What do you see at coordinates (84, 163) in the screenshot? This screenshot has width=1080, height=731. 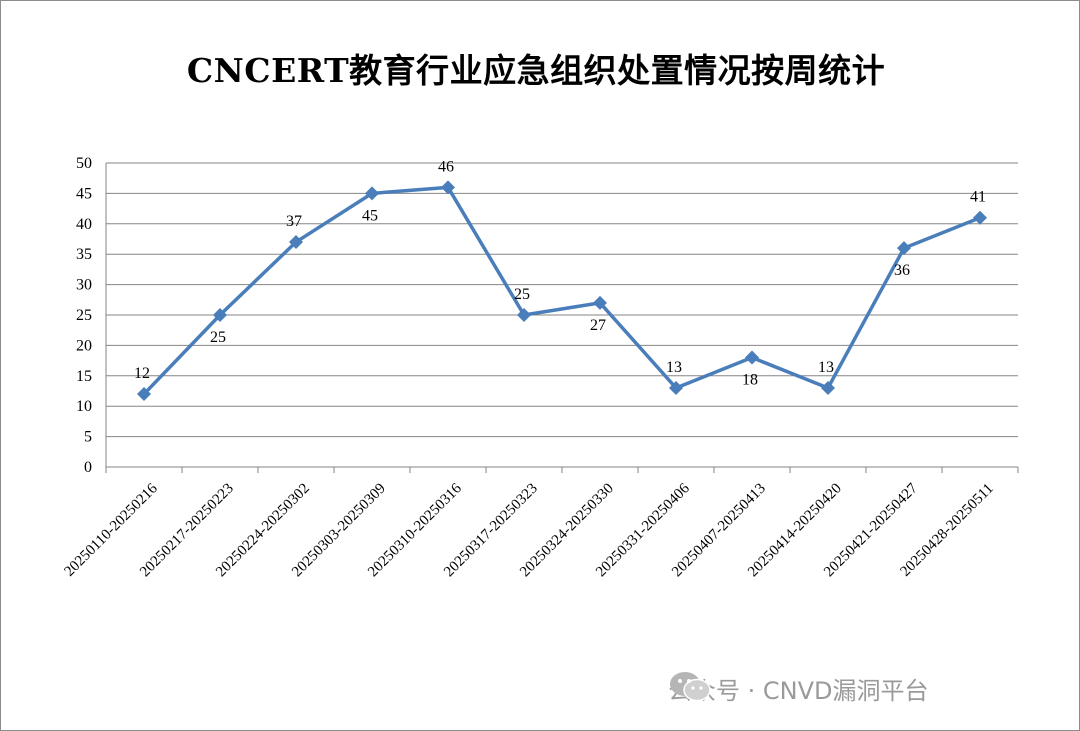 I see `y-tick-label: 50` at bounding box center [84, 163].